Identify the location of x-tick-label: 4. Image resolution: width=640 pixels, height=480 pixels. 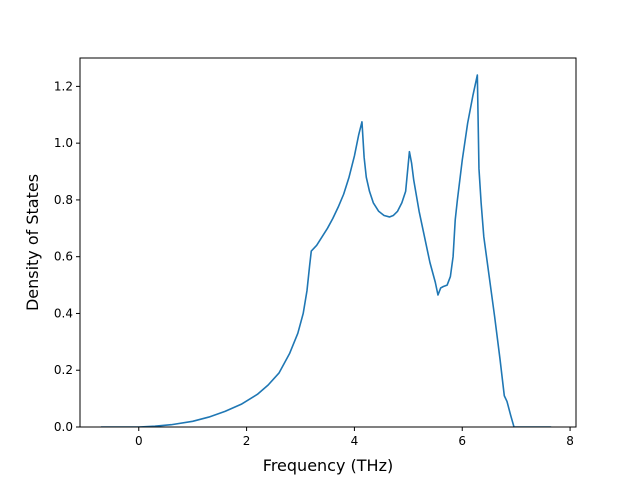
(355, 441).